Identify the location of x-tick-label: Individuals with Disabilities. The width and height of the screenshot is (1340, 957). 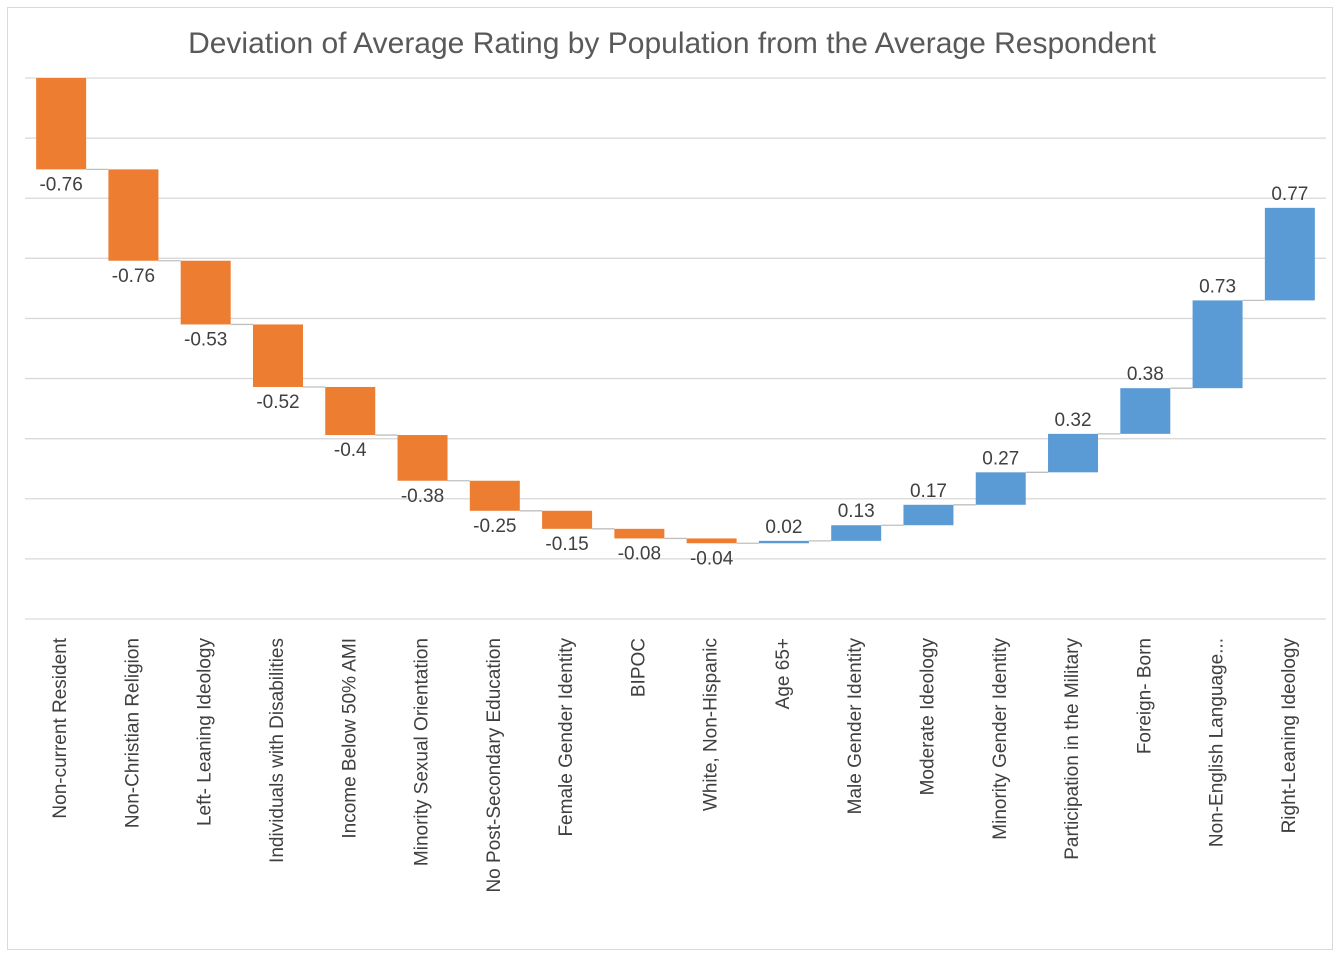
(277, 750).